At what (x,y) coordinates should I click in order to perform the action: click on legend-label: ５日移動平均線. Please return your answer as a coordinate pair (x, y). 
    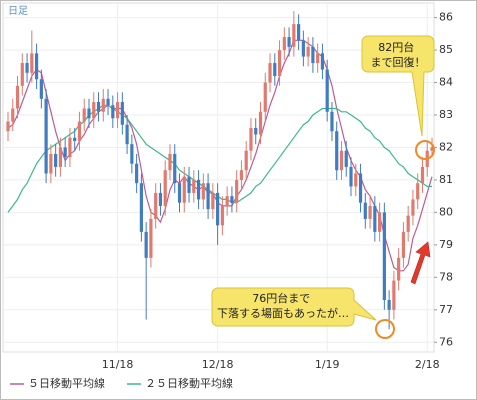
    Looking at the image, I should click on (66, 383).